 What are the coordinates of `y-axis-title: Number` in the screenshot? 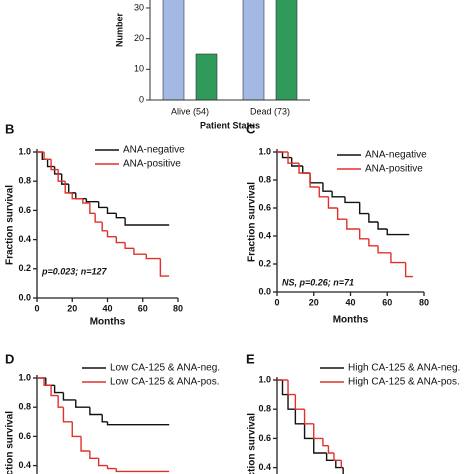 It's located at (119, 30).